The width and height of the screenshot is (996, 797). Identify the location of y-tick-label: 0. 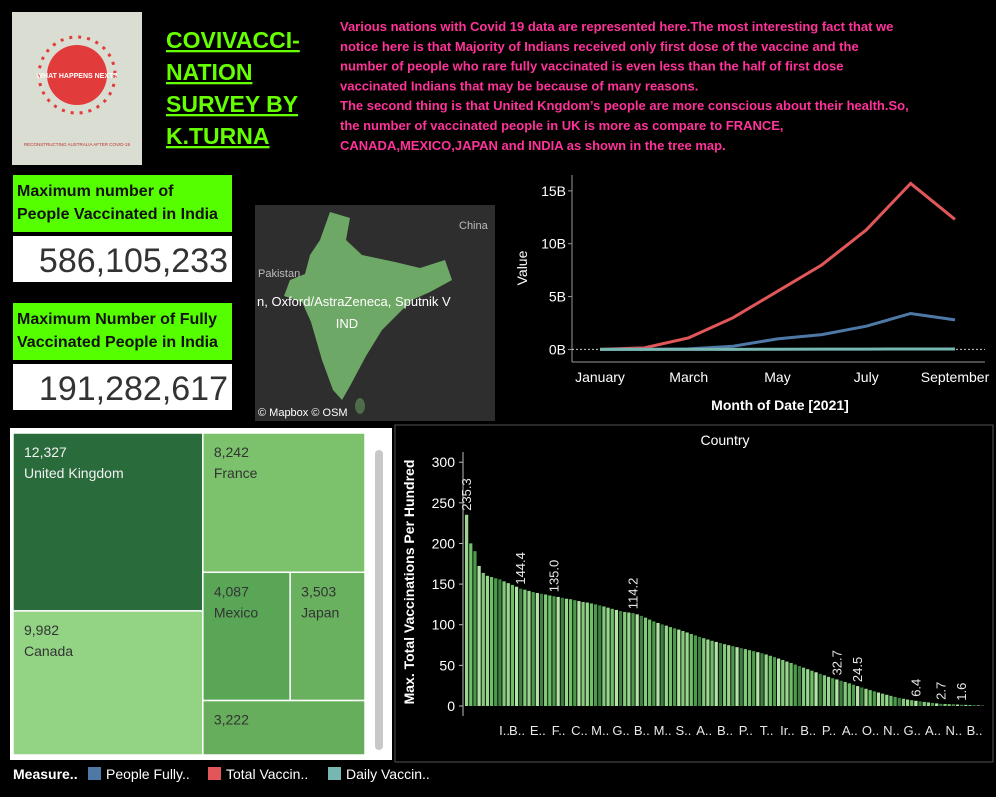
(451, 706).